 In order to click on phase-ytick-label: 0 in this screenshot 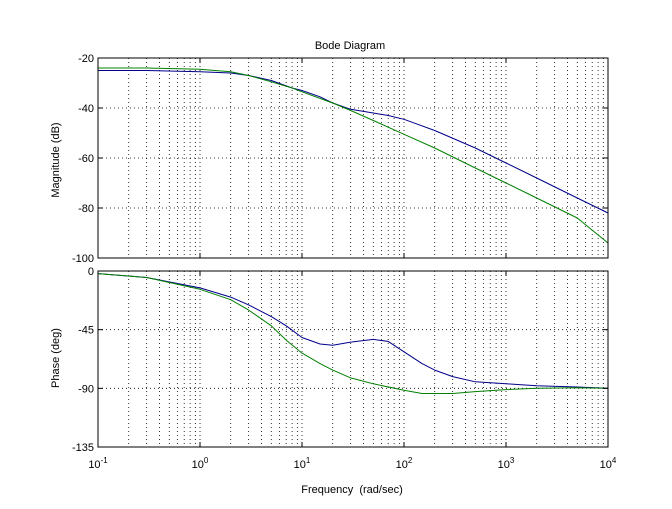, I will do `click(91, 272)`.